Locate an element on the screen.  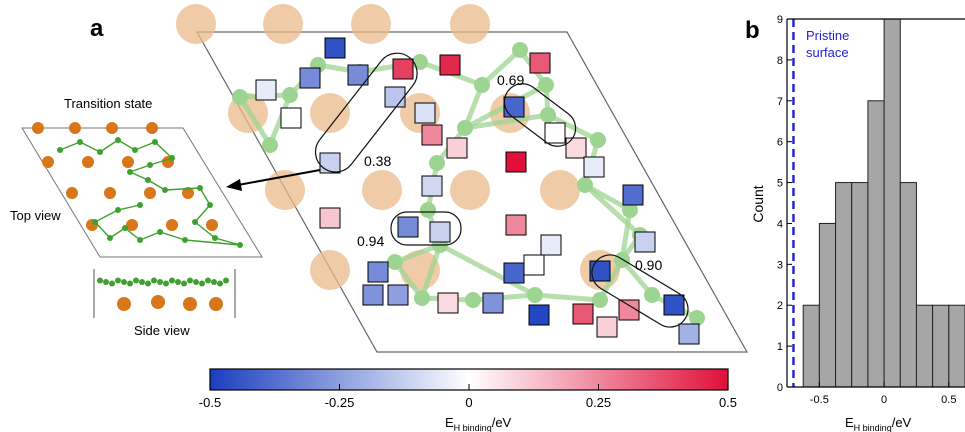
annotation-090: 0.90 is located at coordinates (648, 265).